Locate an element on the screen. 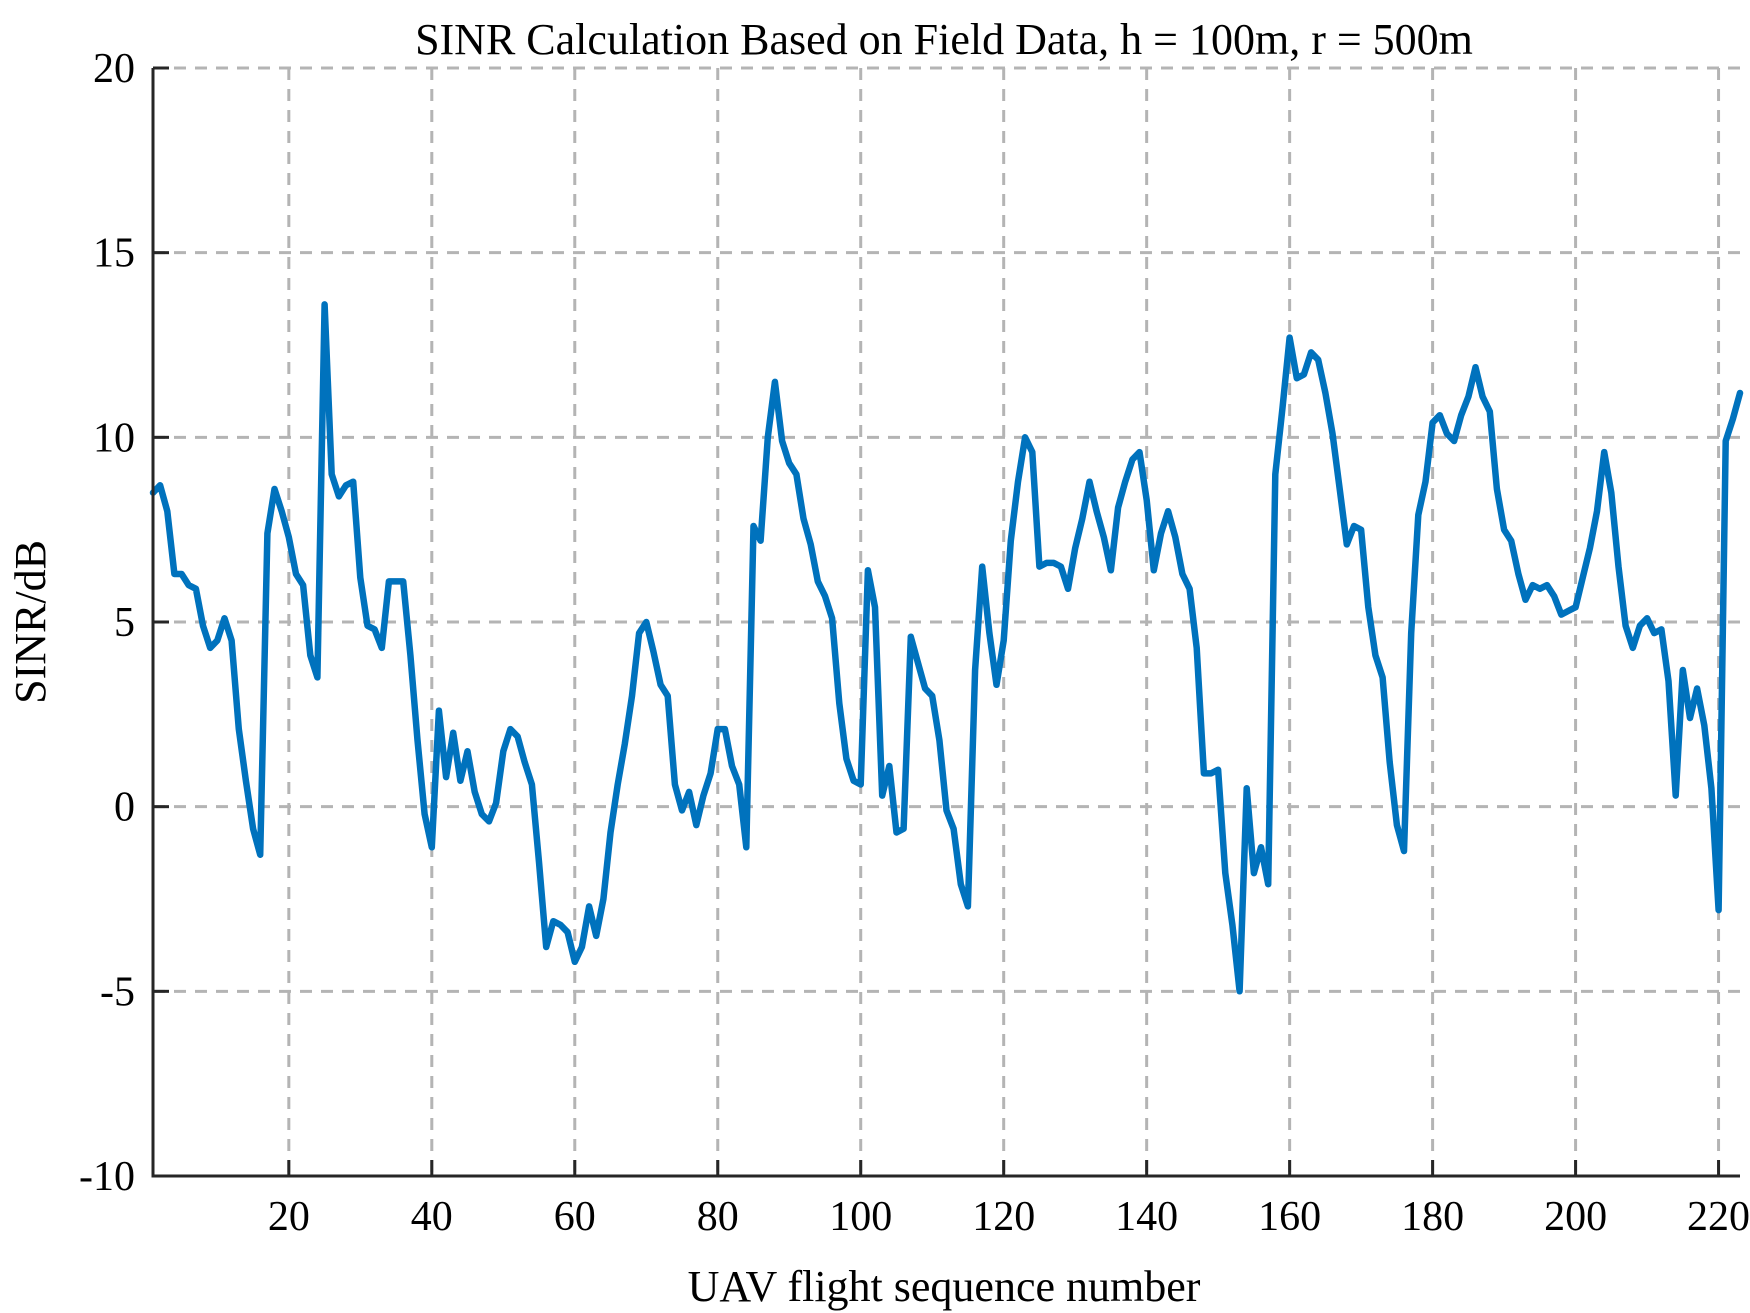 The height and width of the screenshot is (1313, 1750). x-axis-label: UAV flight sequence number is located at coordinates (944, 1286).